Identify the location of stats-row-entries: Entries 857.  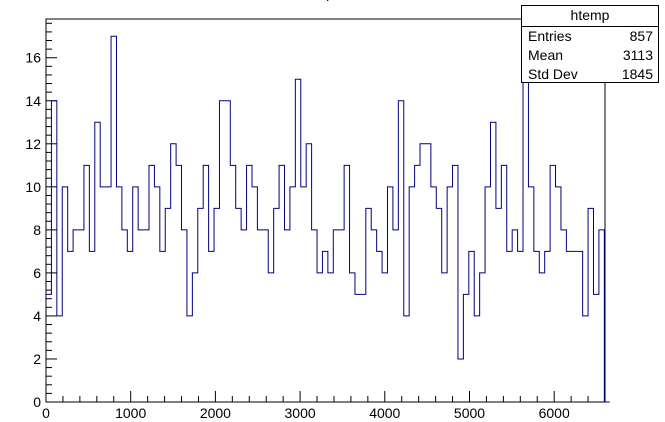
(590, 36).